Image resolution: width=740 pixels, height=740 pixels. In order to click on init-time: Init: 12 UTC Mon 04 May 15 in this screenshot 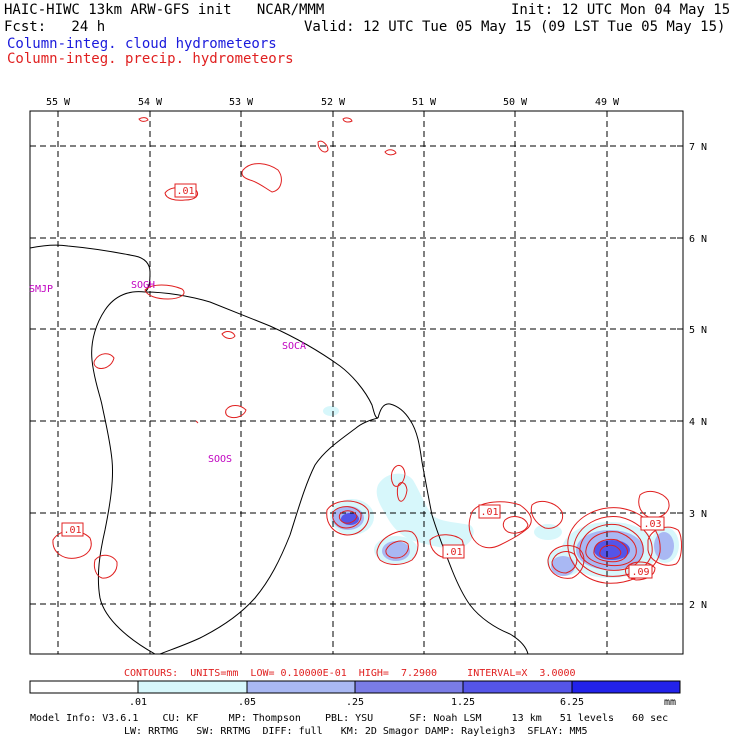, I will do `click(621, 10)`.